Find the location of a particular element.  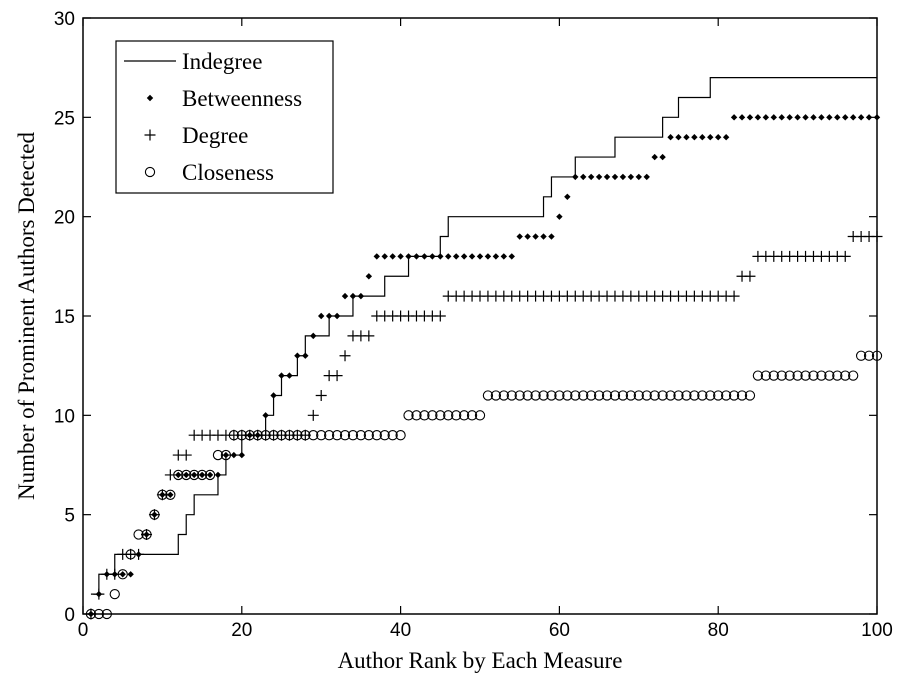

x-tick-label: 80 is located at coordinates (718, 630).